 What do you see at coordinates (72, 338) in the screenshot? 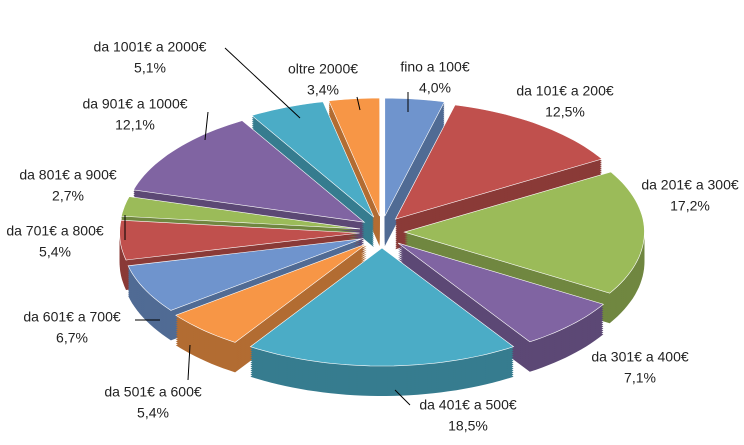
I see `slice-value-label: 6,7%` at bounding box center [72, 338].